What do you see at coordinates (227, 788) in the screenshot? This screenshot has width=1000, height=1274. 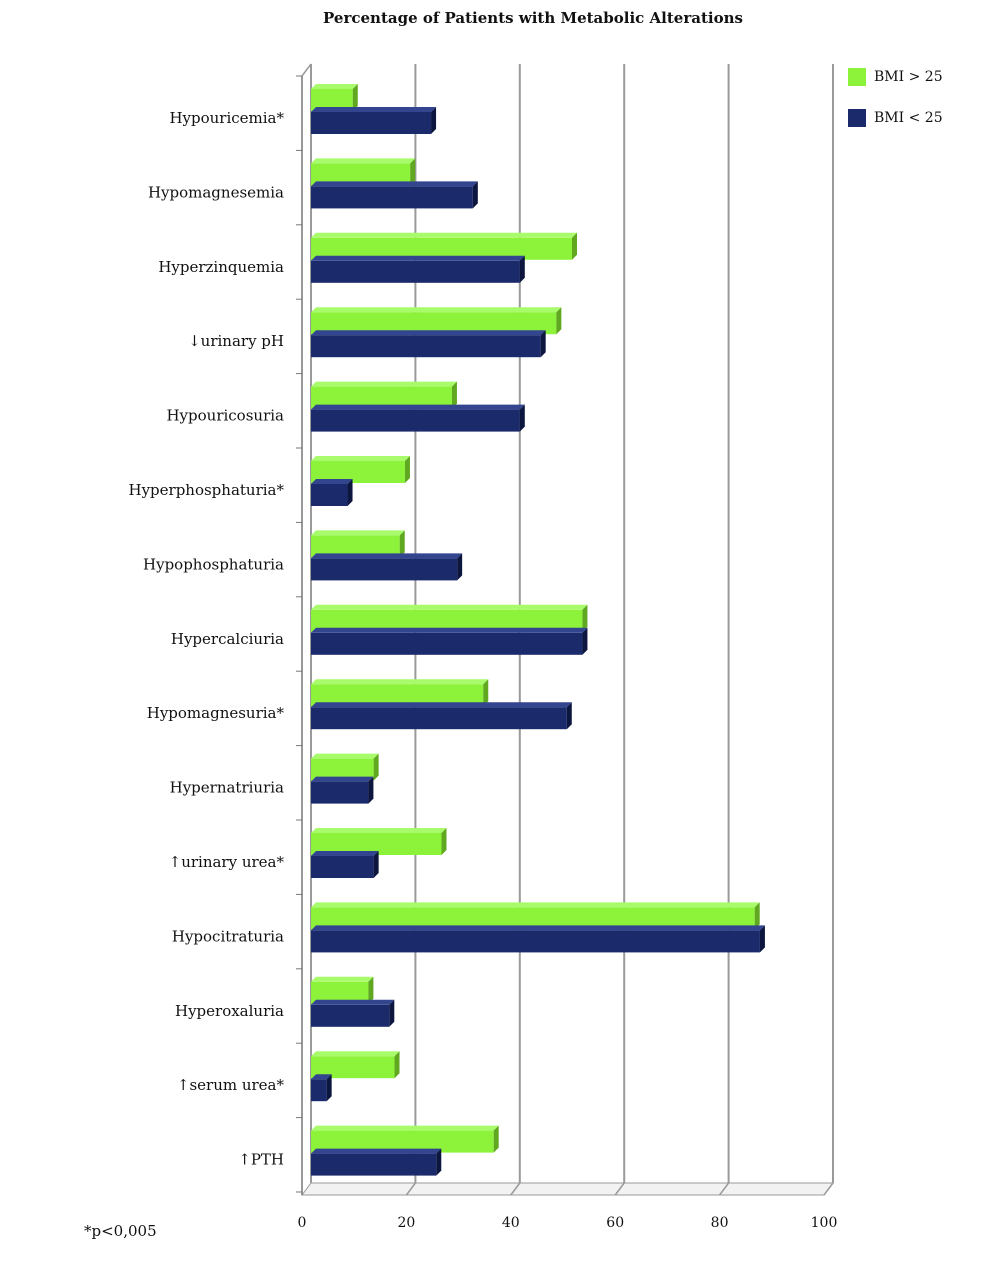 I see `category-label-9: Hypernatriuria` at bounding box center [227, 788].